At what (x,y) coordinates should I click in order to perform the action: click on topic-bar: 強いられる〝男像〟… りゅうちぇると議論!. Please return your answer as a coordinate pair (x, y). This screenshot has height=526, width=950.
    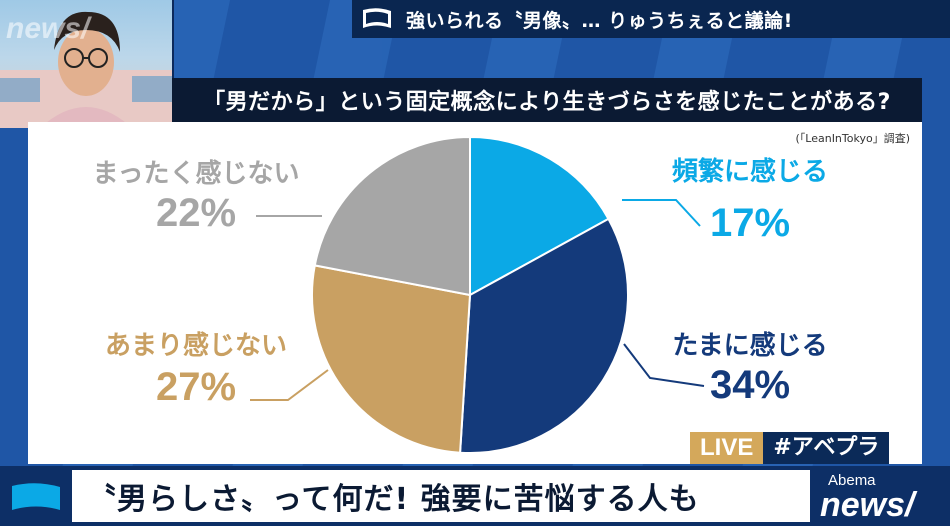
    Looking at the image, I should click on (651, 19).